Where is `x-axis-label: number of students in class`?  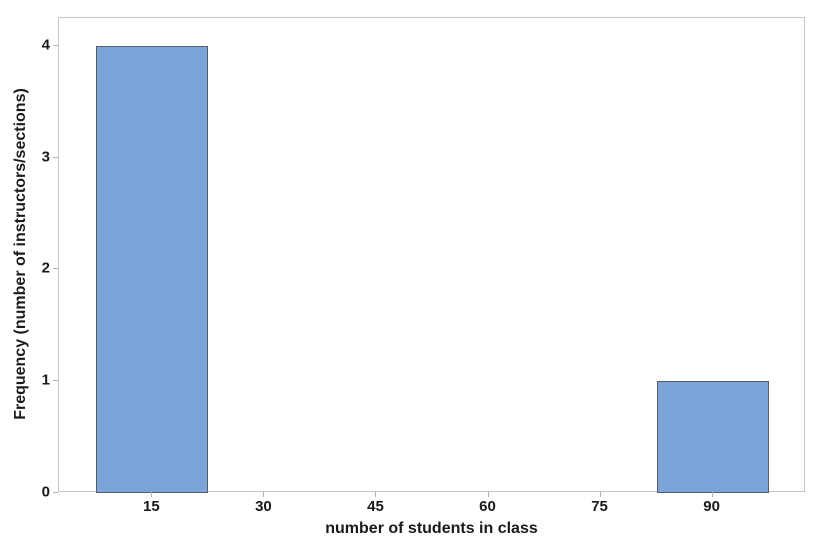
x-axis-label: number of students in class is located at coordinates (431, 528).